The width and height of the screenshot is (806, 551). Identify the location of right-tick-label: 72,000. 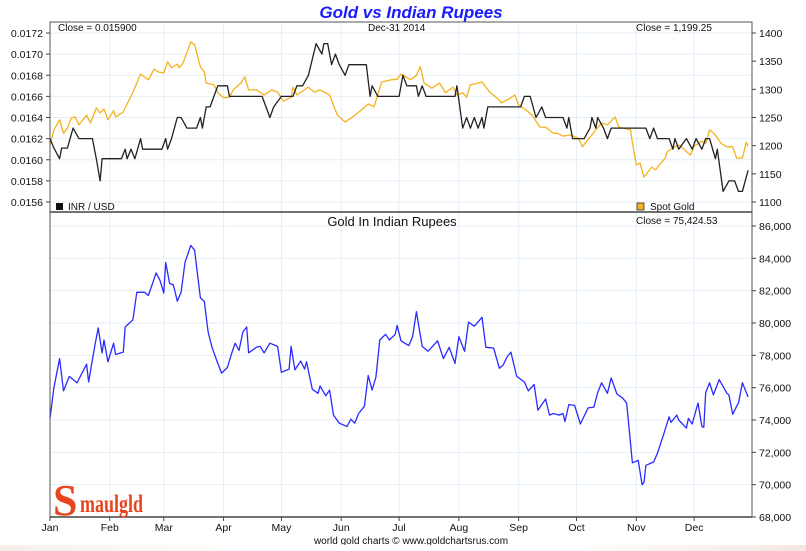
(775, 453).